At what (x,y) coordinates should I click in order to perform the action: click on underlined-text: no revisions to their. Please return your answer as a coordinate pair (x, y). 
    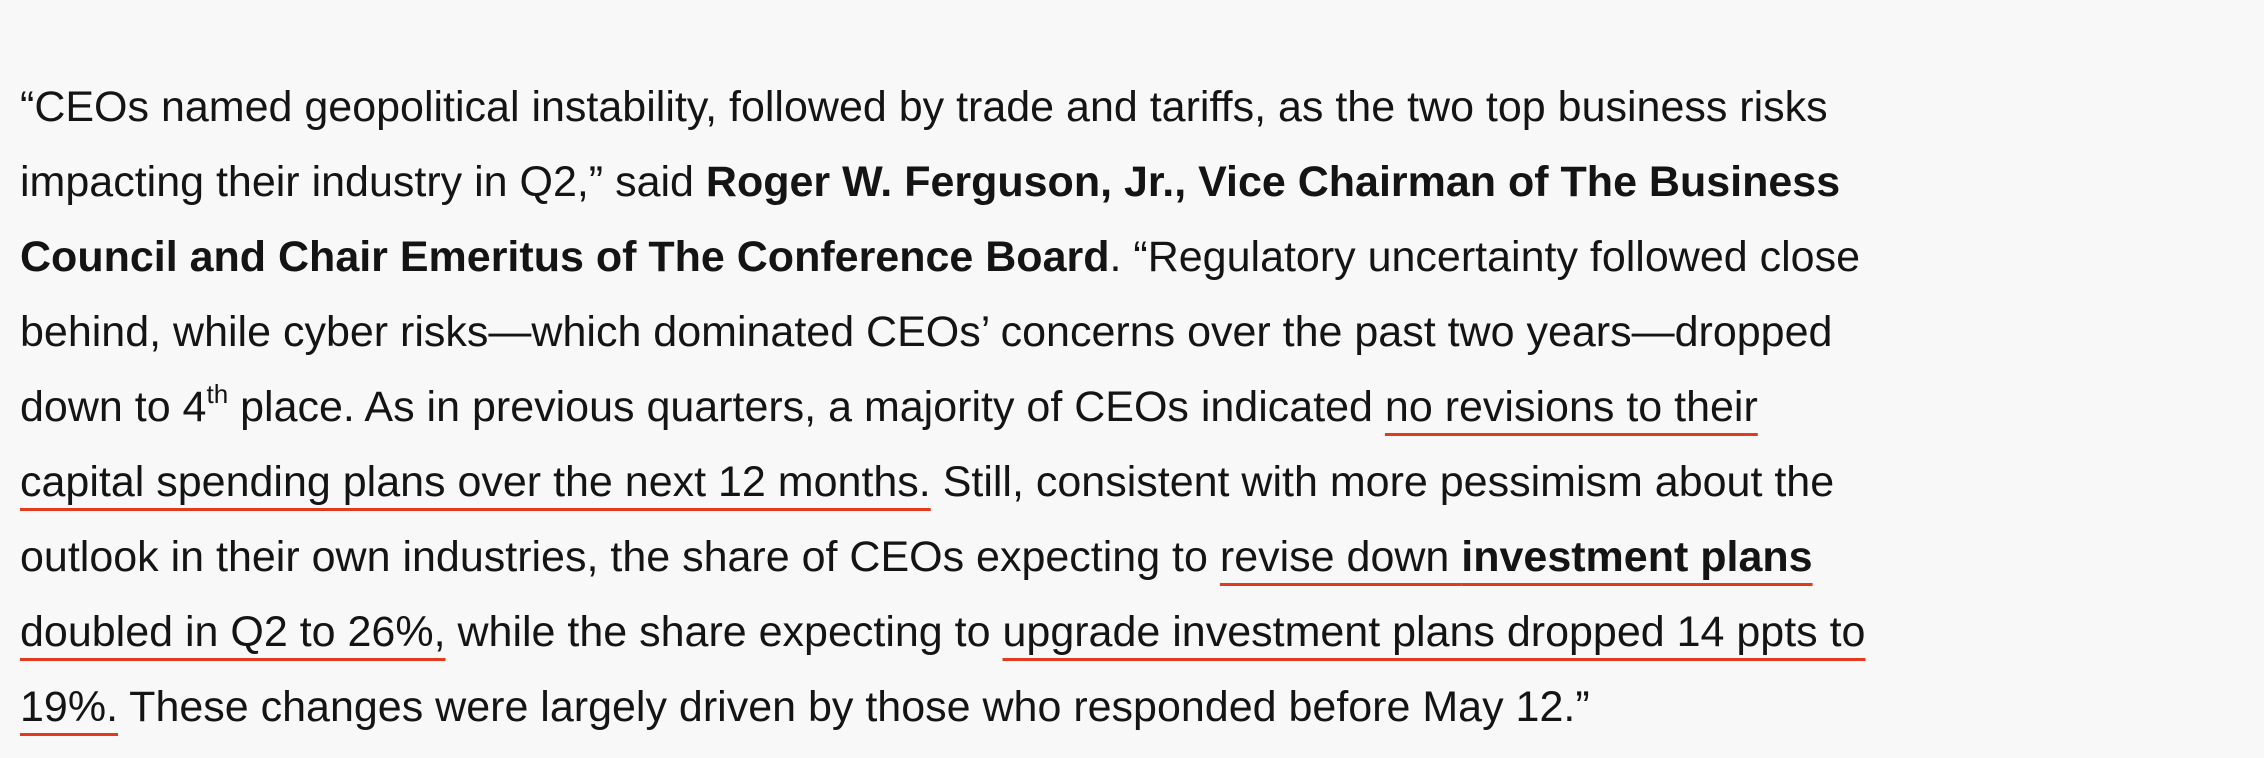
    Looking at the image, I should click on (1571, 407).